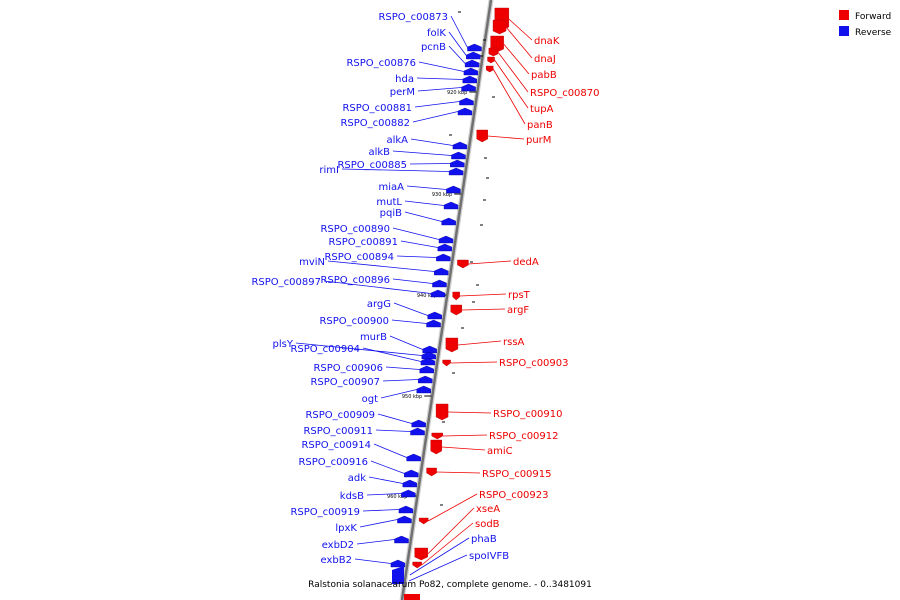 This screenshot has height=600, width=900. Describe the element at coordinates (370, 399) in the screenshot. I see `gene-label: ogt` at that location.